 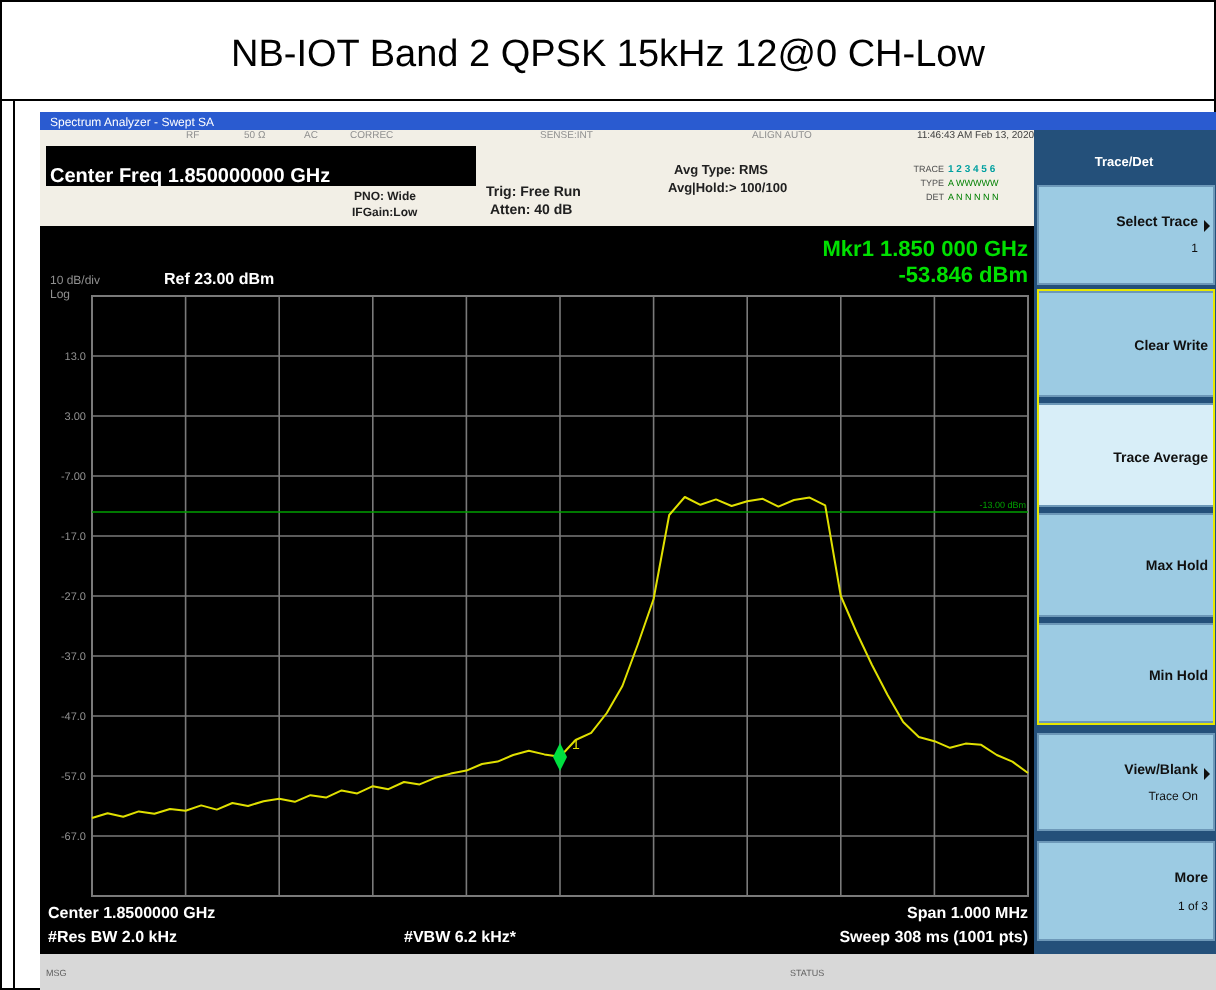 I want to click on text: -53.846 dBm, so click(x=963, y=276).